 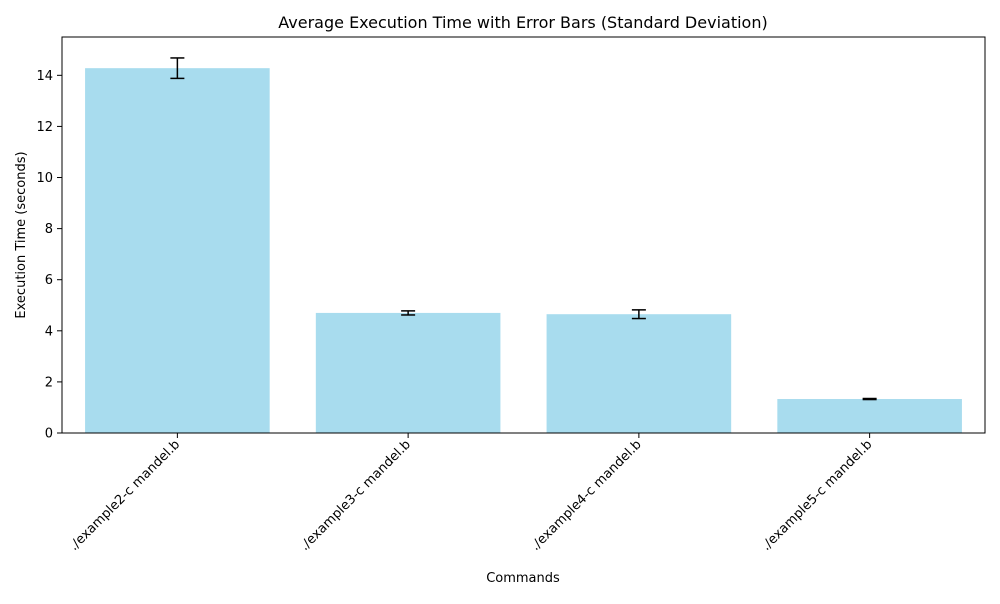 What do you see at coordinates (49, 331) in the screenshot?
I see `y-tick-label: 4` at bounding box center [49, 331].